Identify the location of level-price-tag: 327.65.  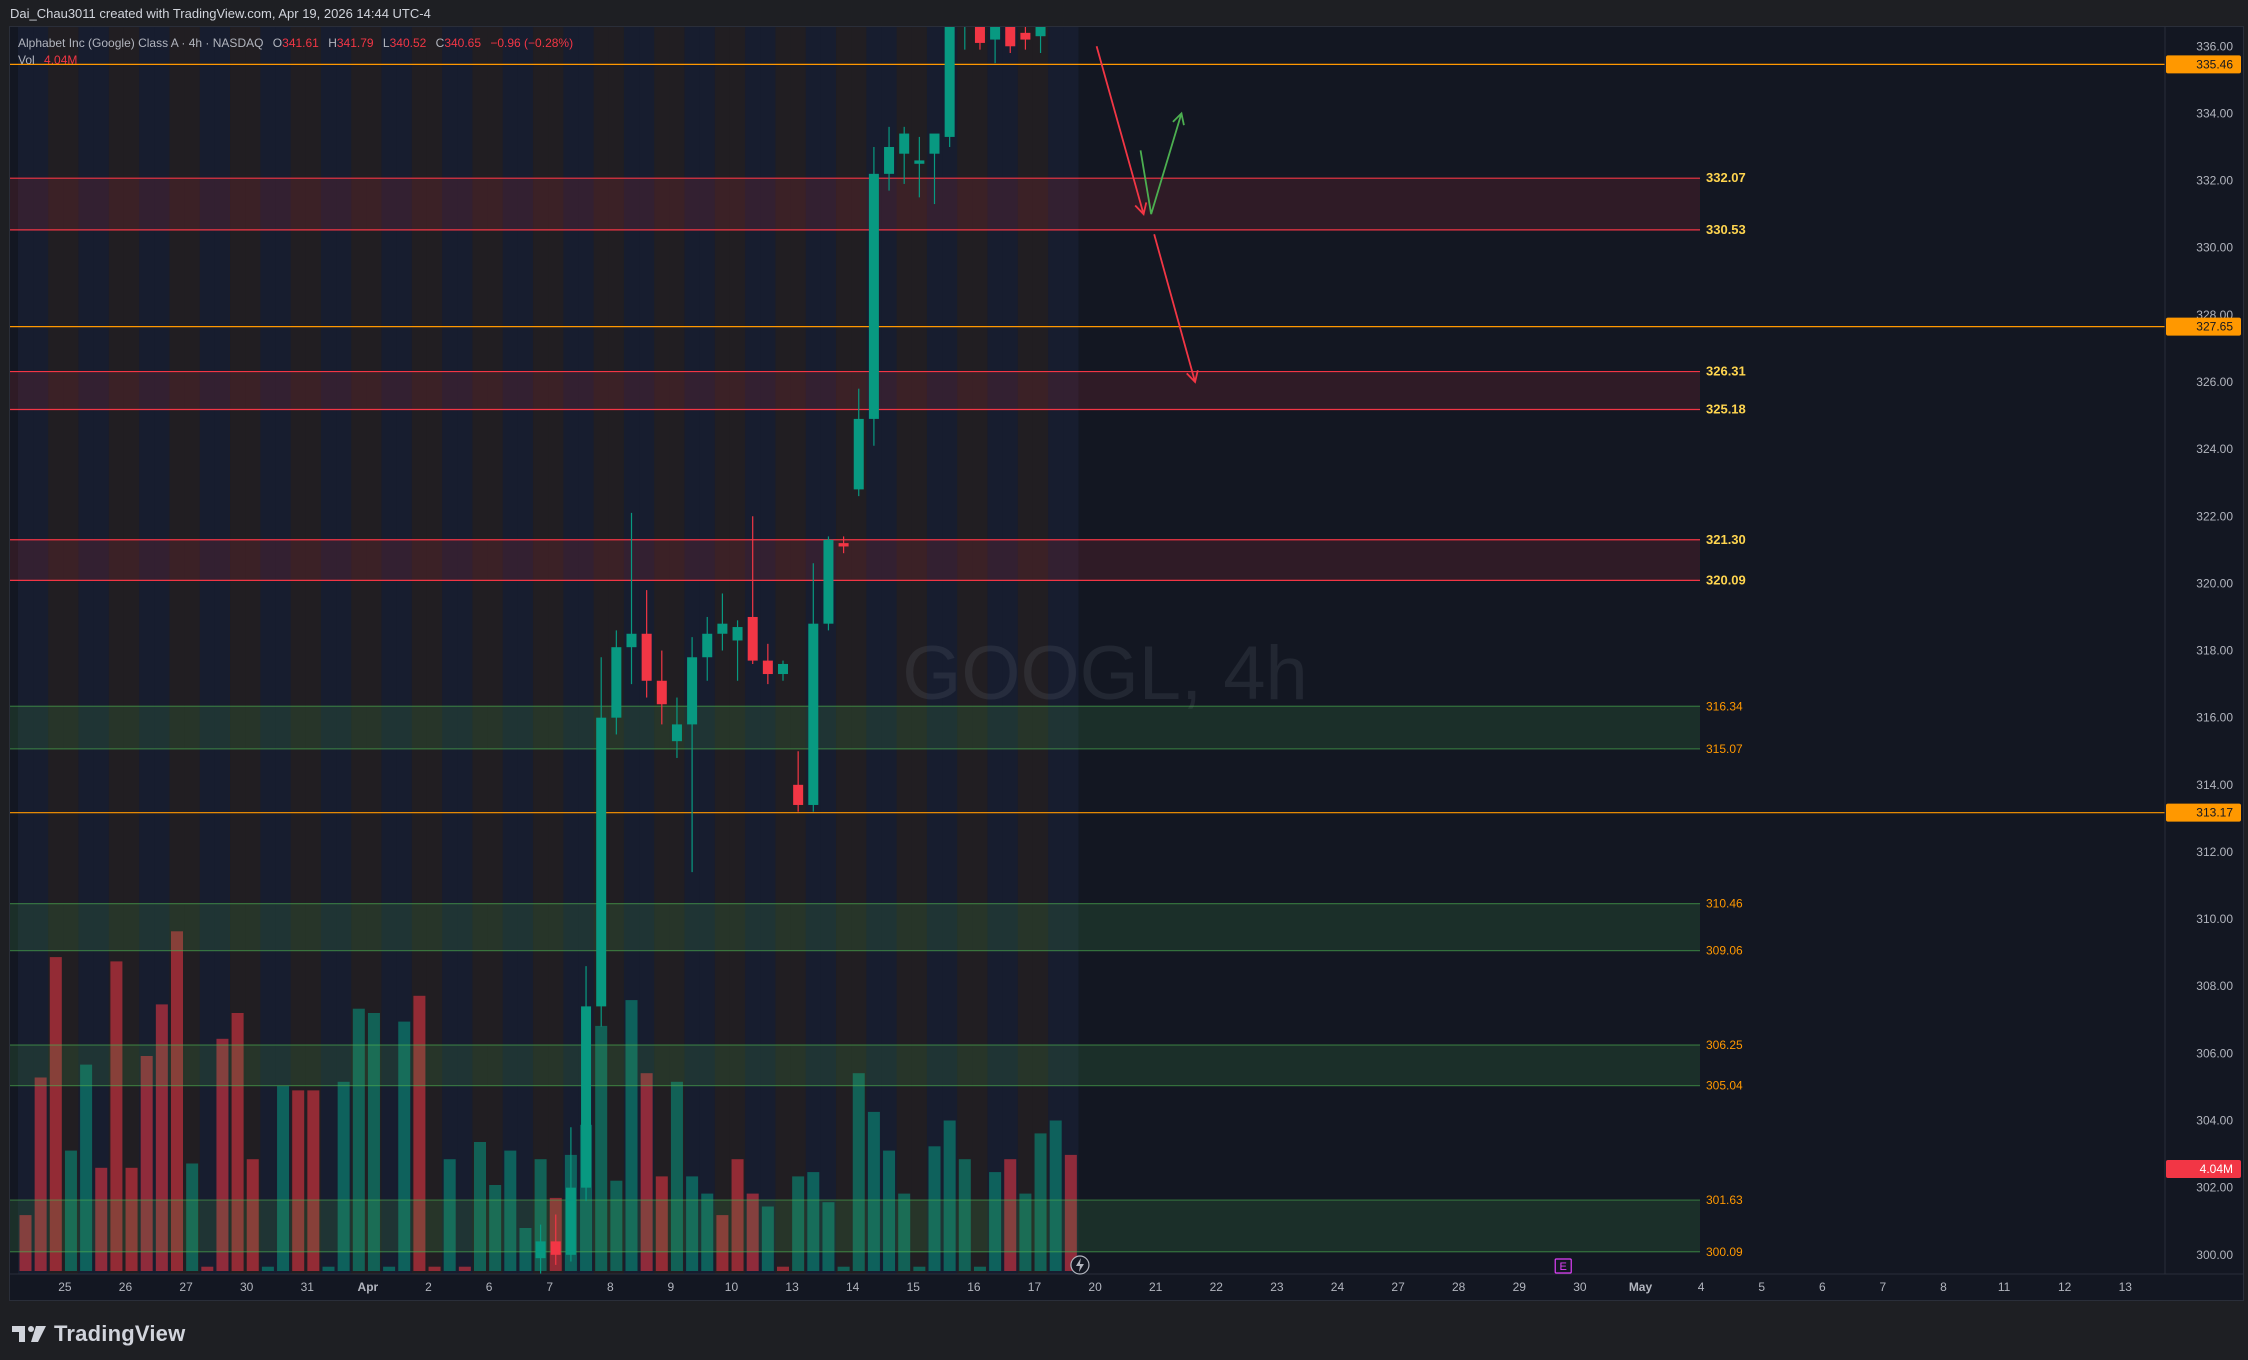
(2203, 326).